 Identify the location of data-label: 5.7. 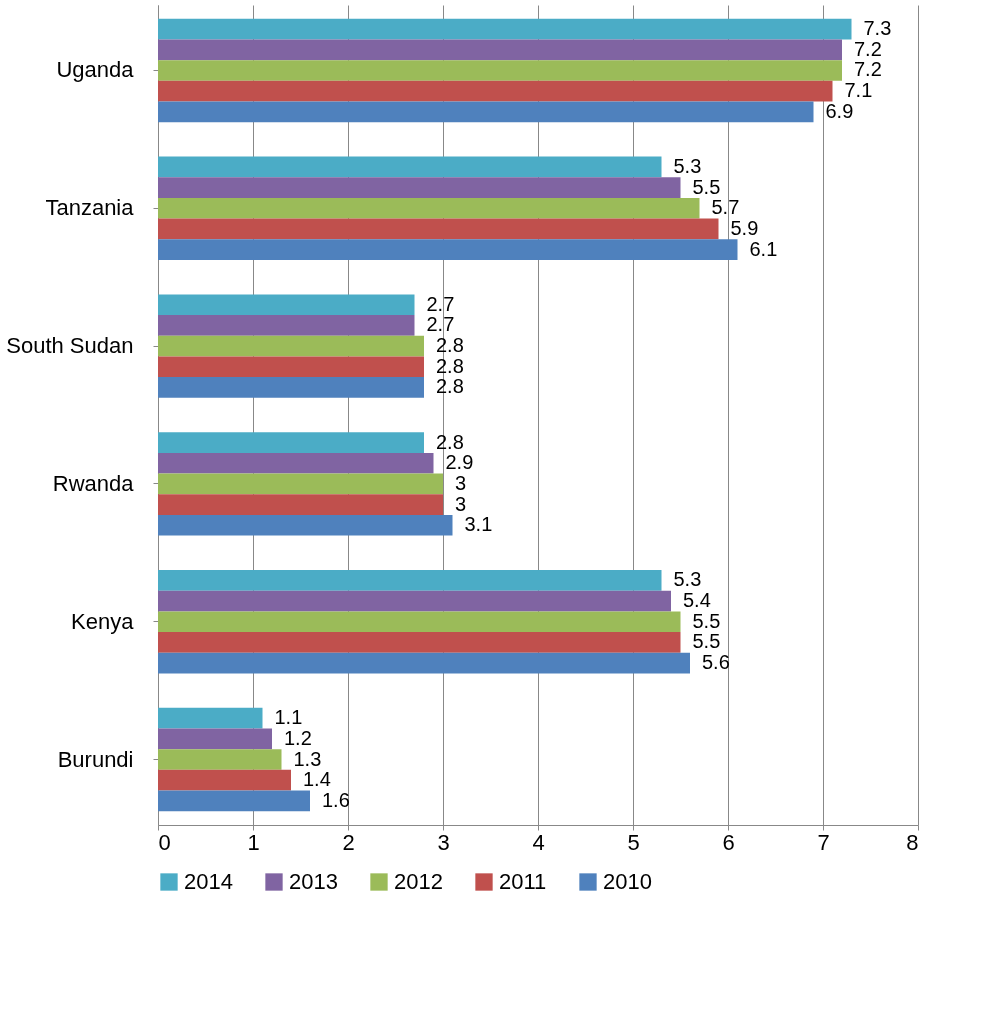
(725, 207).